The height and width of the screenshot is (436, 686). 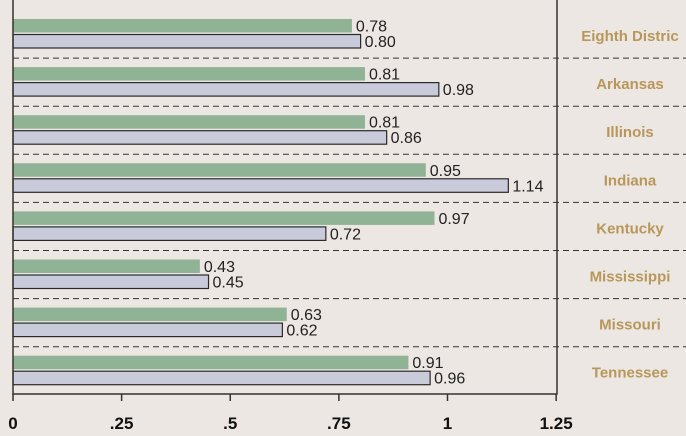 What do you see at coordinates (447, 423) in the screenshot?
I see `x-tick-label: 1` at bounding box center [447, 423].